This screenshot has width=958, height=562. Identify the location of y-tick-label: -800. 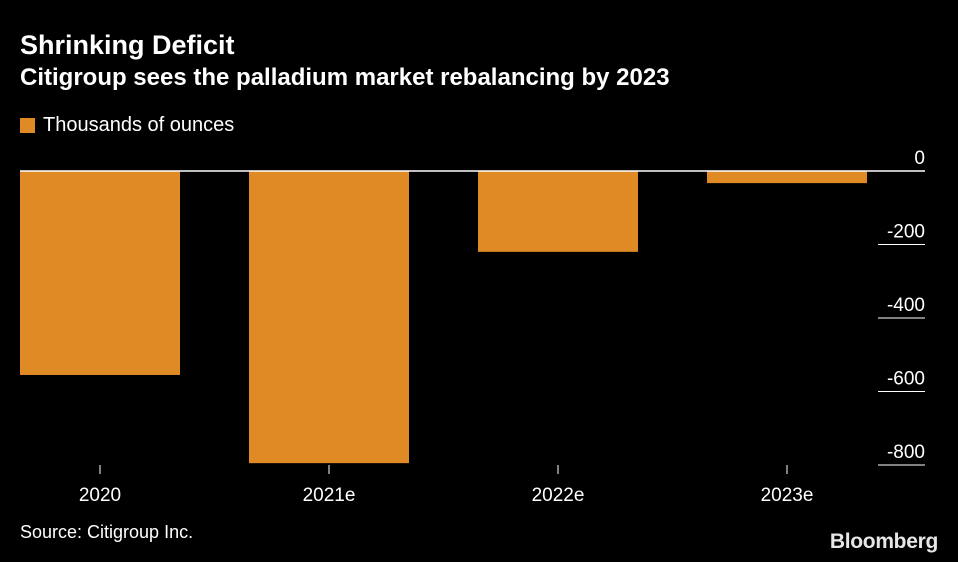
(906, 452).